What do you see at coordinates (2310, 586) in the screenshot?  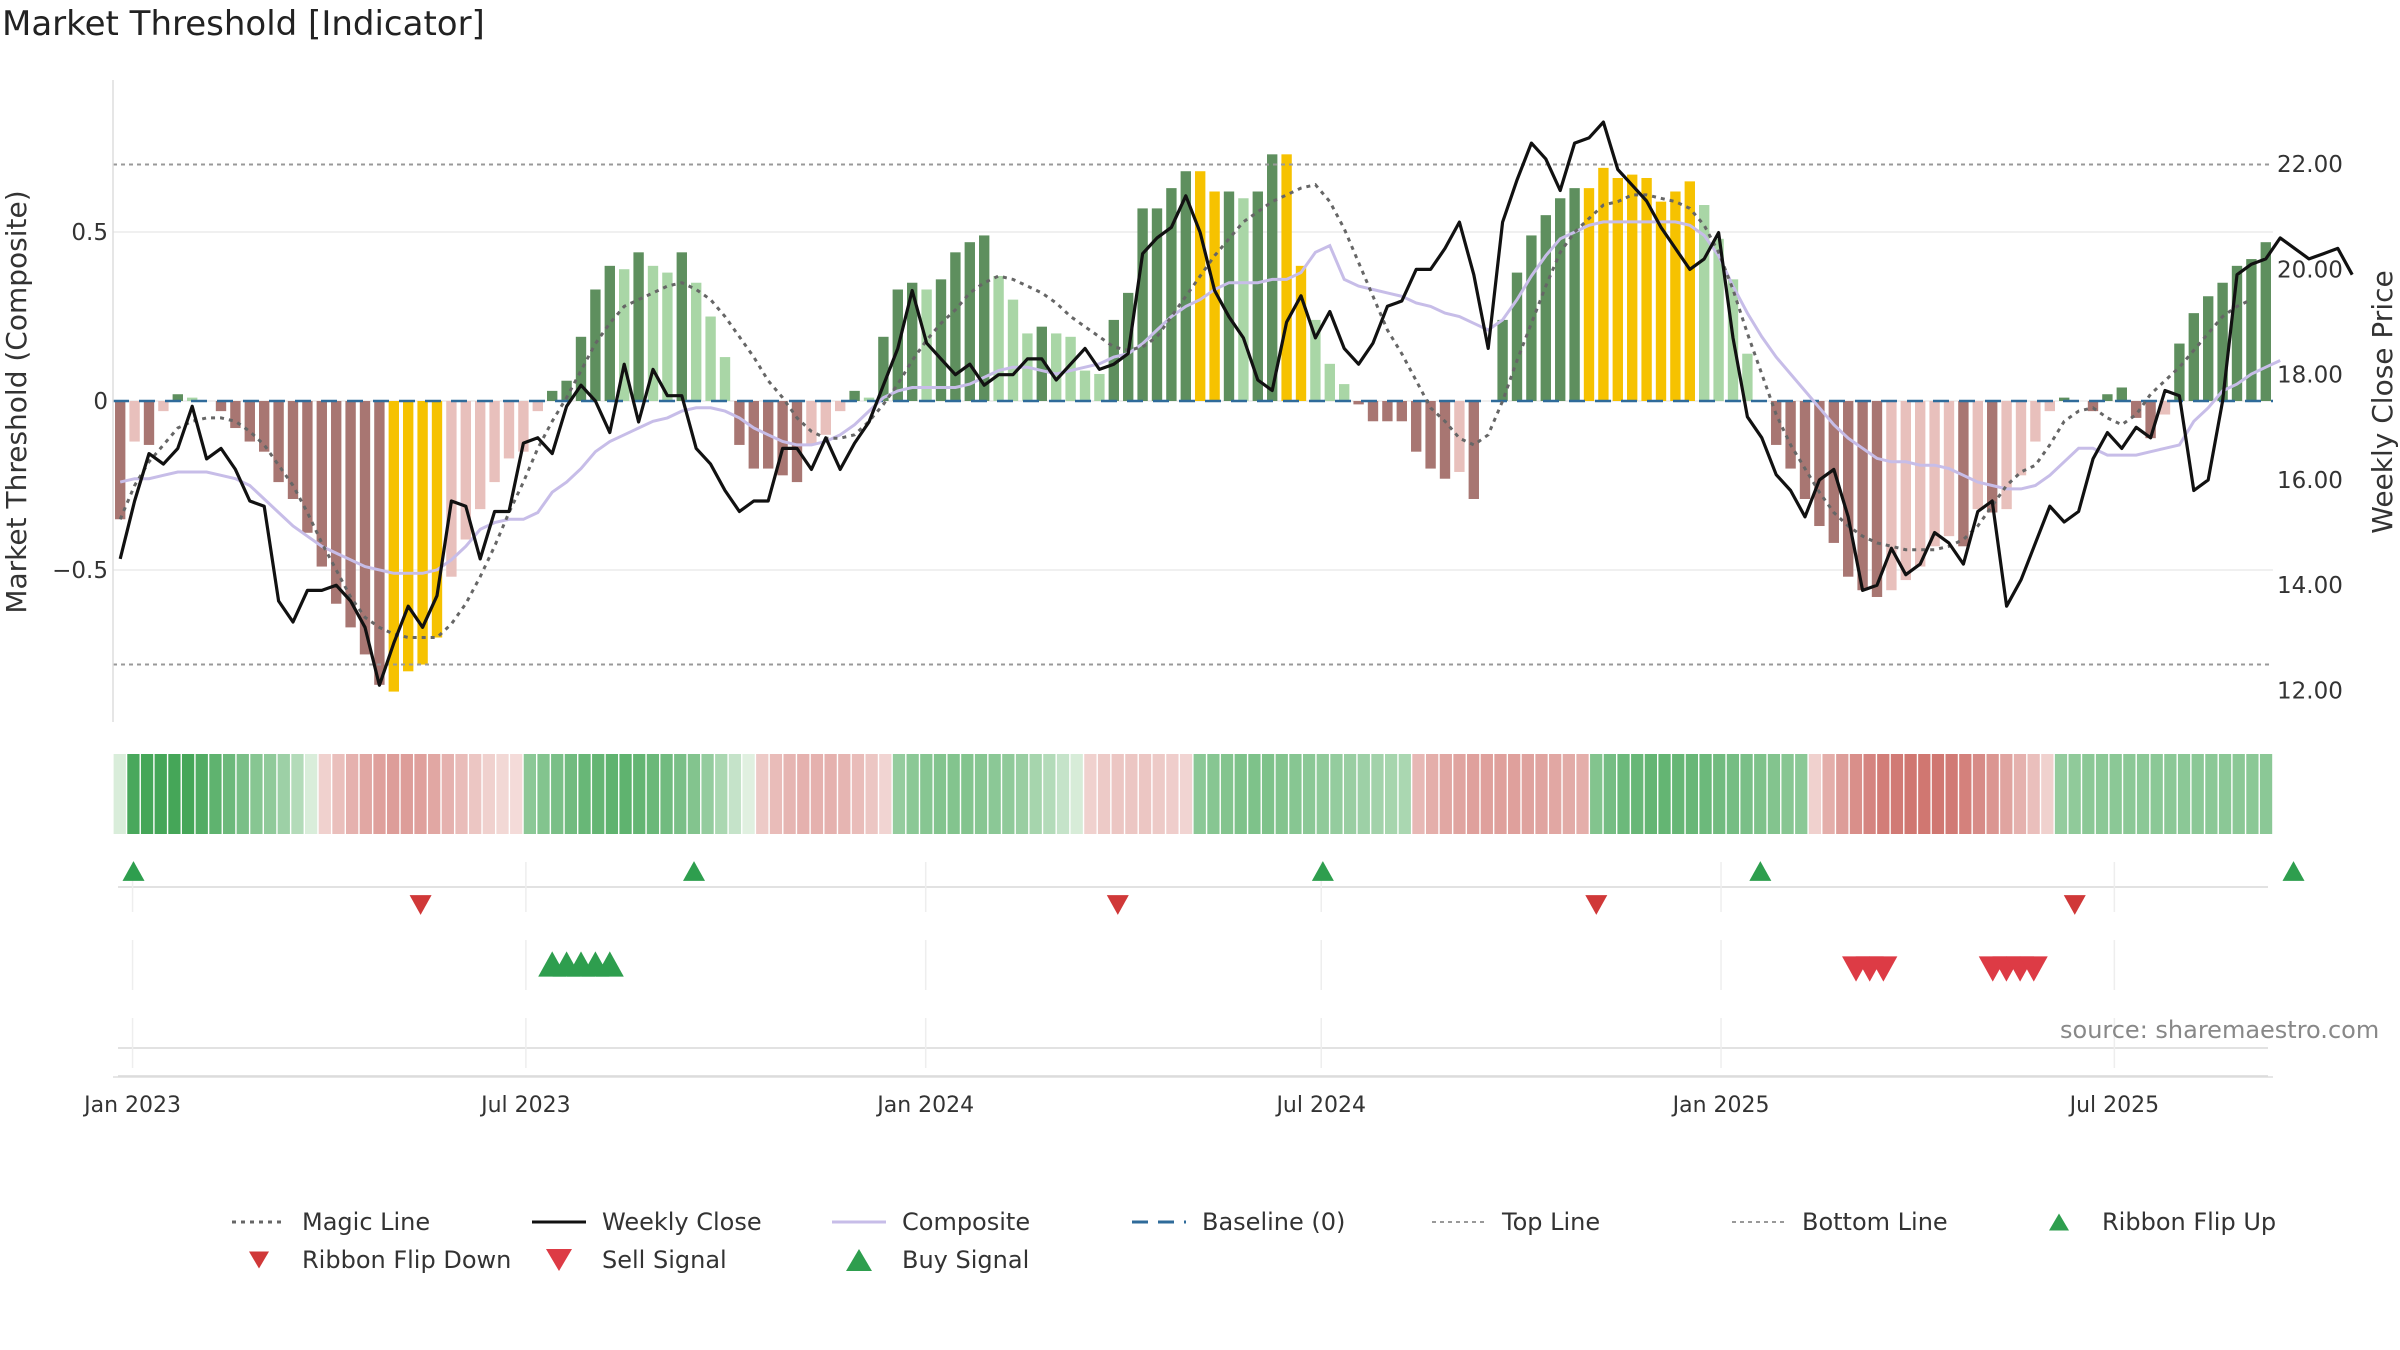 I see `right-tick-label: 14.00` at bounding box center [2310, 586].